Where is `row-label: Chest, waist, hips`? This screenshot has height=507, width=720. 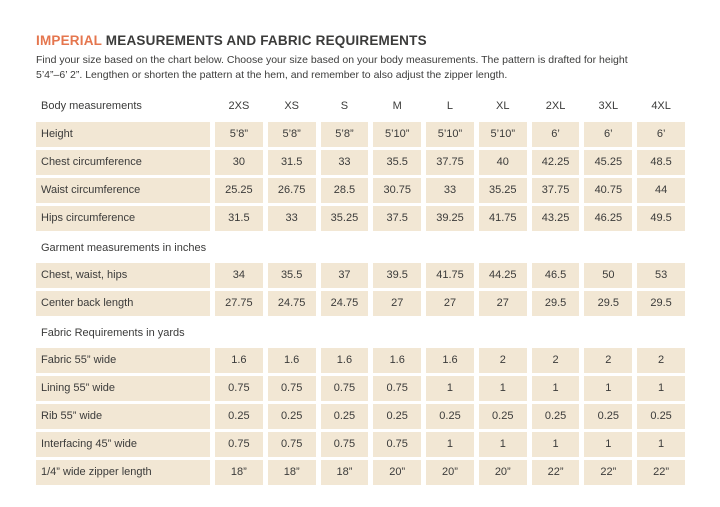
row-label: Chest, waist, hips is located at coordinates (123, 275).